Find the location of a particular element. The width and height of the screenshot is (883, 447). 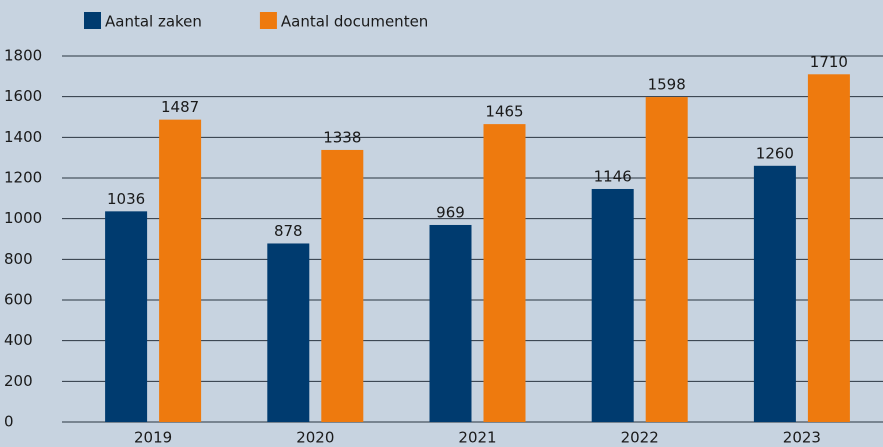

value-label: 1338 is located at coordinates (342, 137).